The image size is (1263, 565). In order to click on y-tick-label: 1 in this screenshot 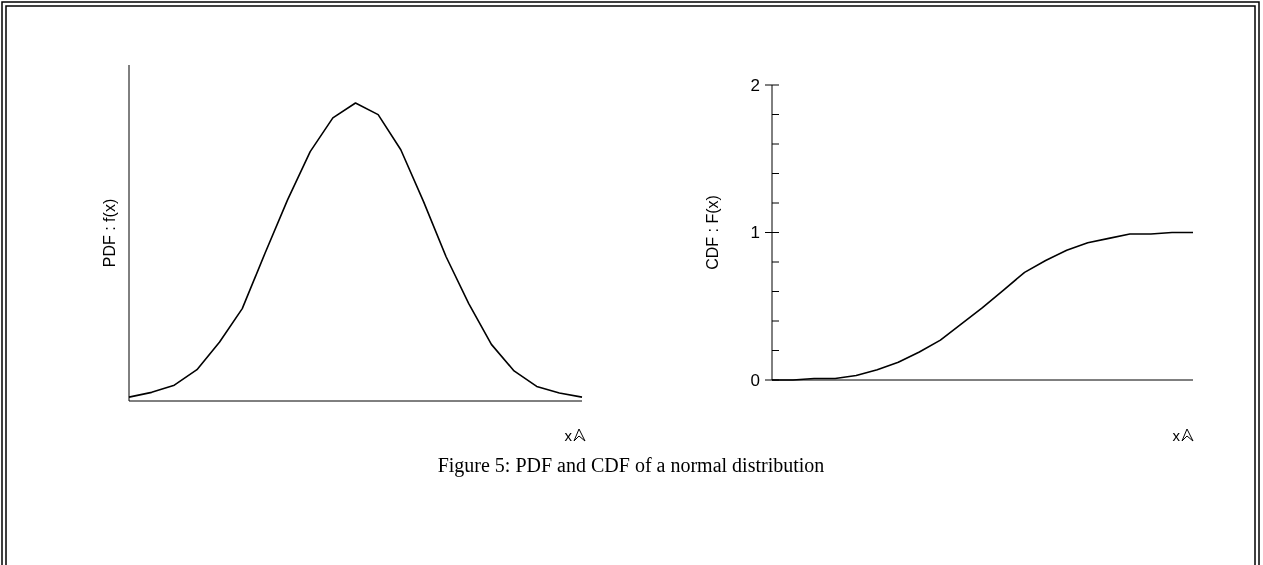, I will do `click(755, 233)`.